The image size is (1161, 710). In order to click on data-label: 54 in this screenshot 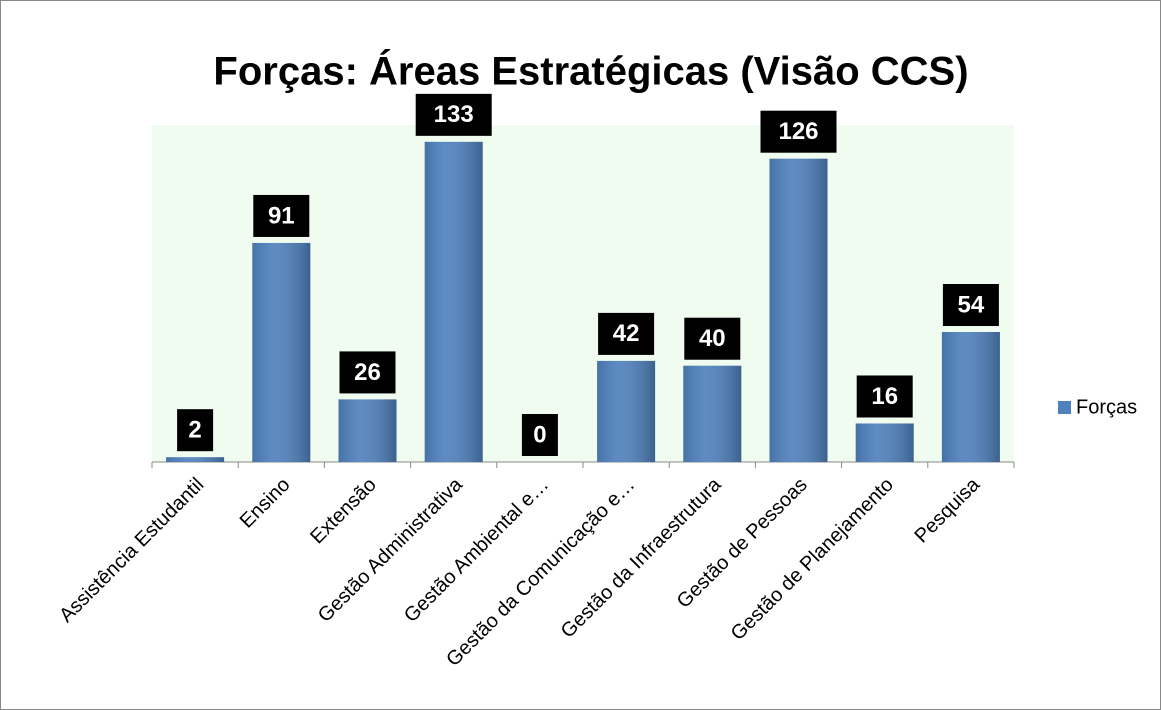, I will do `click(971, 304)`.